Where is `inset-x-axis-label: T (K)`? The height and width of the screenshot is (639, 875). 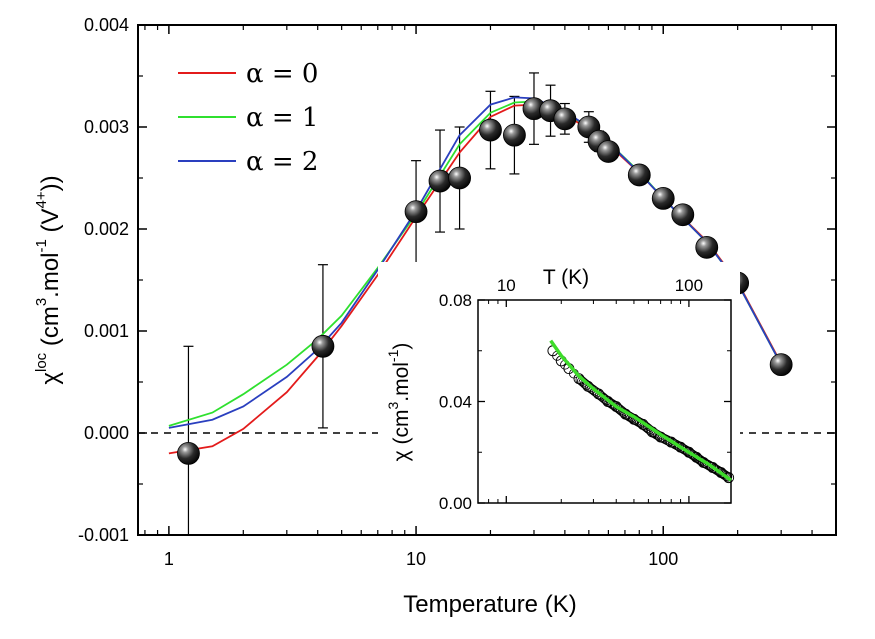
inset-x-axis-label: T (K) is located at coordinates (566, 277).